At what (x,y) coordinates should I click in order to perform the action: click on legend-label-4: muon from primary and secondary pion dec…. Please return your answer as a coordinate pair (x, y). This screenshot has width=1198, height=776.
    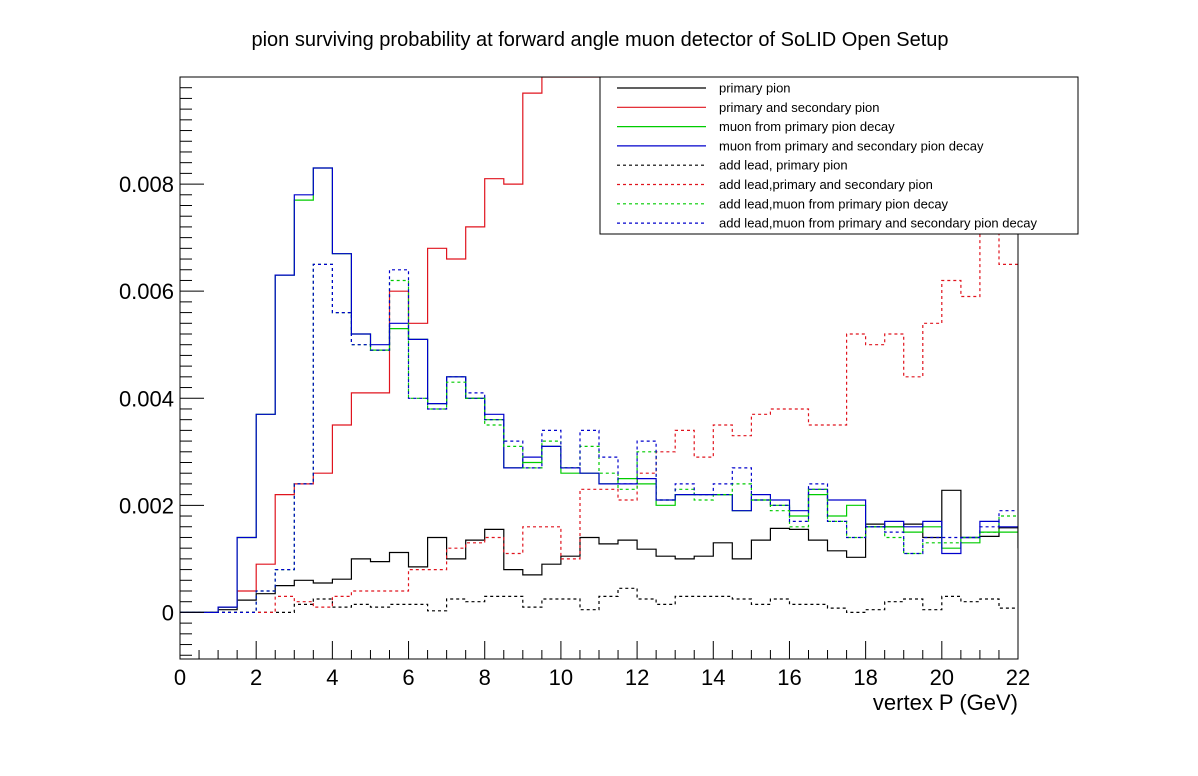
    Looking at the image, I should click on (851, 145).